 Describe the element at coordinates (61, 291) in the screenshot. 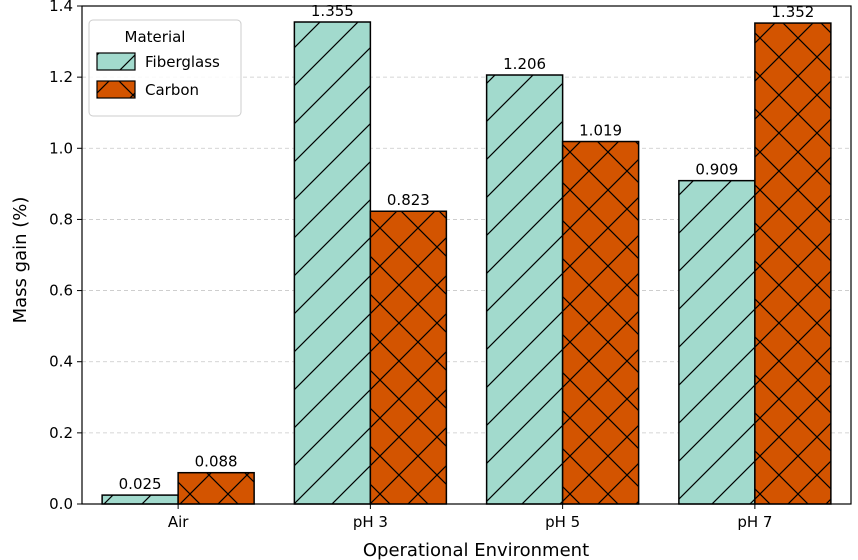

I see `y-tick-label: 0.6` at that location.